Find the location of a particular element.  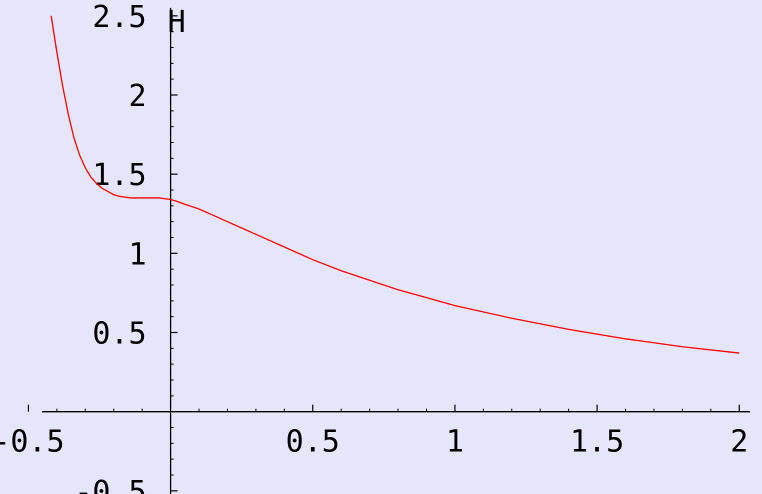

y-tick-label: 2.5 is located at coordinates (119, 17).